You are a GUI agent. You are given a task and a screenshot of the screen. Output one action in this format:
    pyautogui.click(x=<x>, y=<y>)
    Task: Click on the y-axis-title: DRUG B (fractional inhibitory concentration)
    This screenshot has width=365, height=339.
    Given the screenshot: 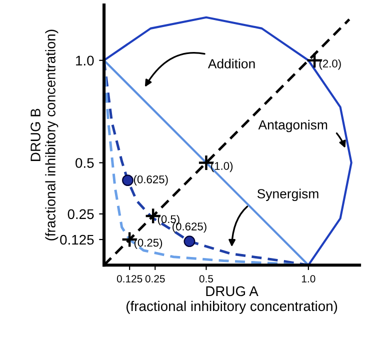 What is the action you would take?
    pyautogui.click(x=44, y=135)
    